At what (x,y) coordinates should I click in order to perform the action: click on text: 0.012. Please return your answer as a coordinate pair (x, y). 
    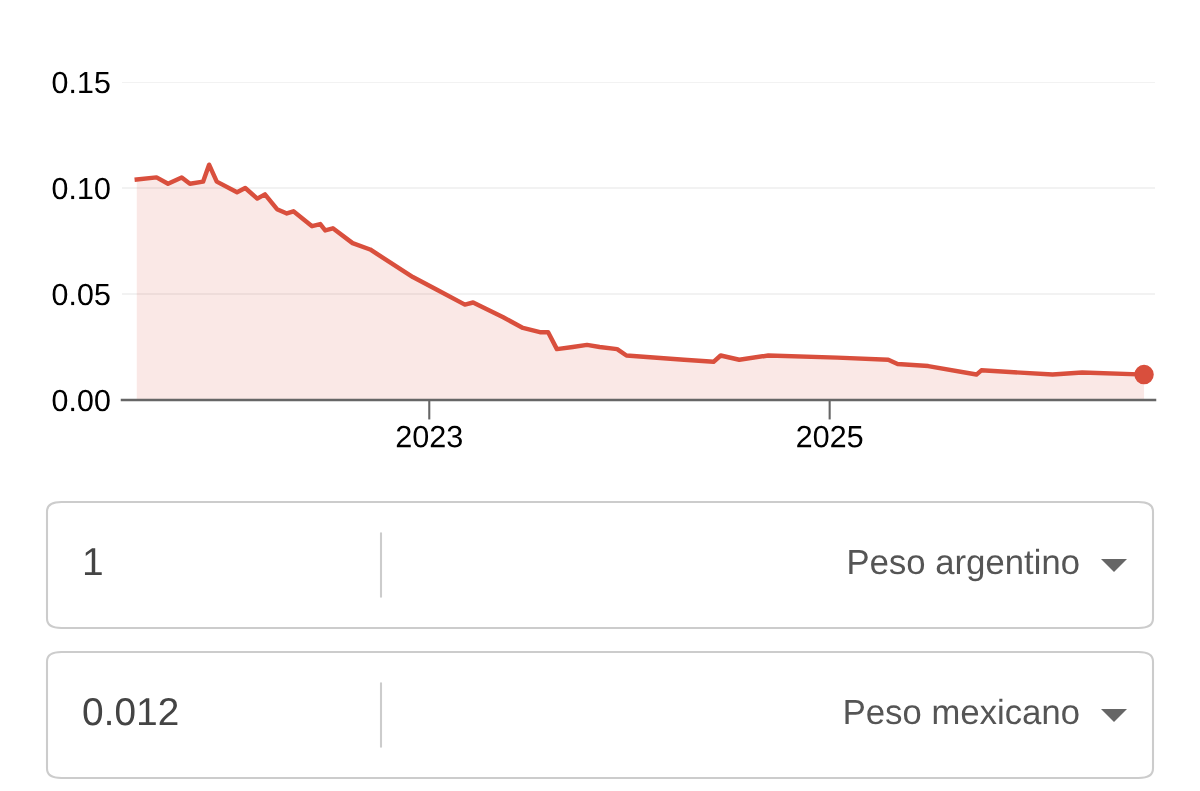
    Looking at the image, I should click on (130, 711).